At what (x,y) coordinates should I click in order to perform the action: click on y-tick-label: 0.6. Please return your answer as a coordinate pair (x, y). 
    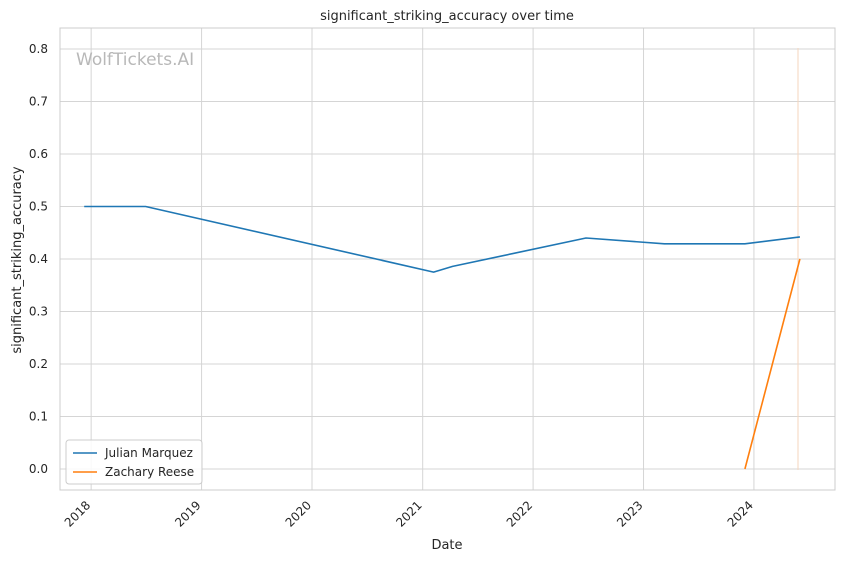
    Looking at the image, I should click on (38, 154).